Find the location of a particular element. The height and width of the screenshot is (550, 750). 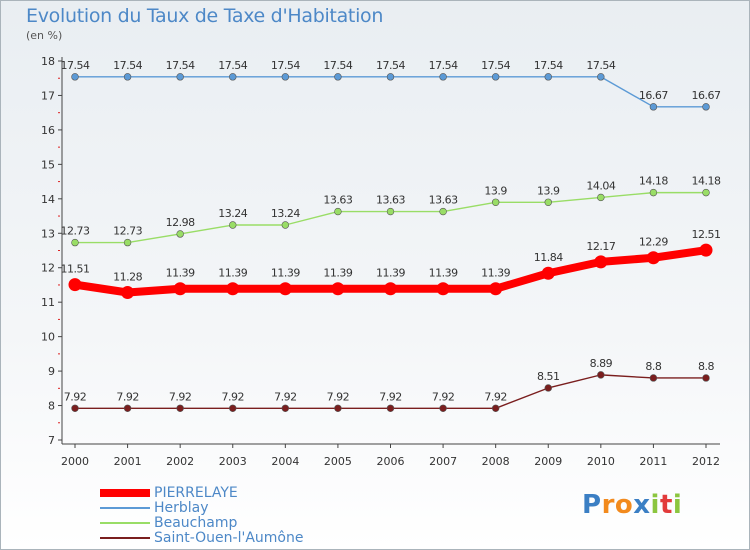

logo-letter: x is located at coordinates (642, 505).